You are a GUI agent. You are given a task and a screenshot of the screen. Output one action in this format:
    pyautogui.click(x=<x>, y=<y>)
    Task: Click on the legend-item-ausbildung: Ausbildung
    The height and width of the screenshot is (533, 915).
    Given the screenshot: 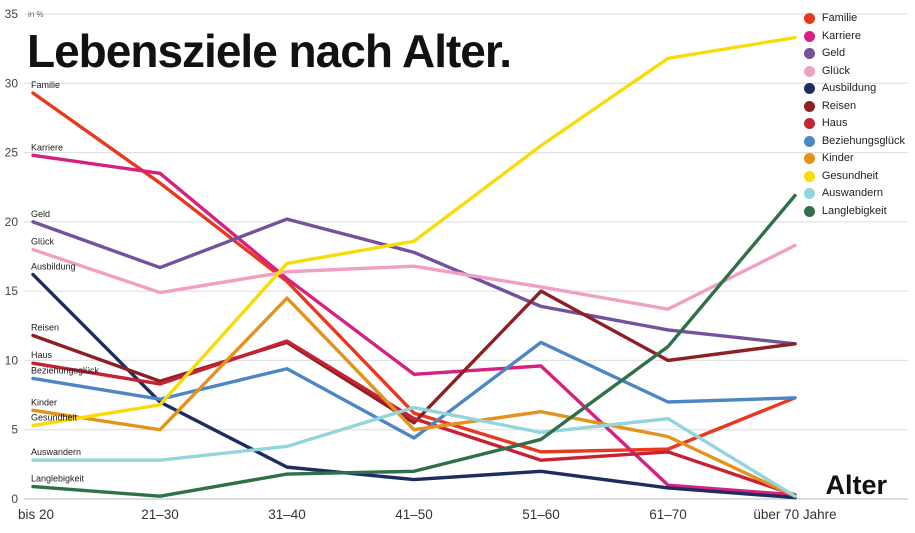 What is the action you would take?
    pyautogui.click(x=854, y=88)
    